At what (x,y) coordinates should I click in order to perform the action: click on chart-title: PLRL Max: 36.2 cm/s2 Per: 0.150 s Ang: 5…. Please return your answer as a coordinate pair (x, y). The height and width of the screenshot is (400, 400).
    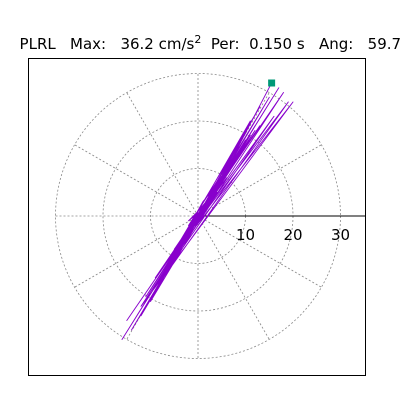
    Looking at the image, I should click on (205, 35).